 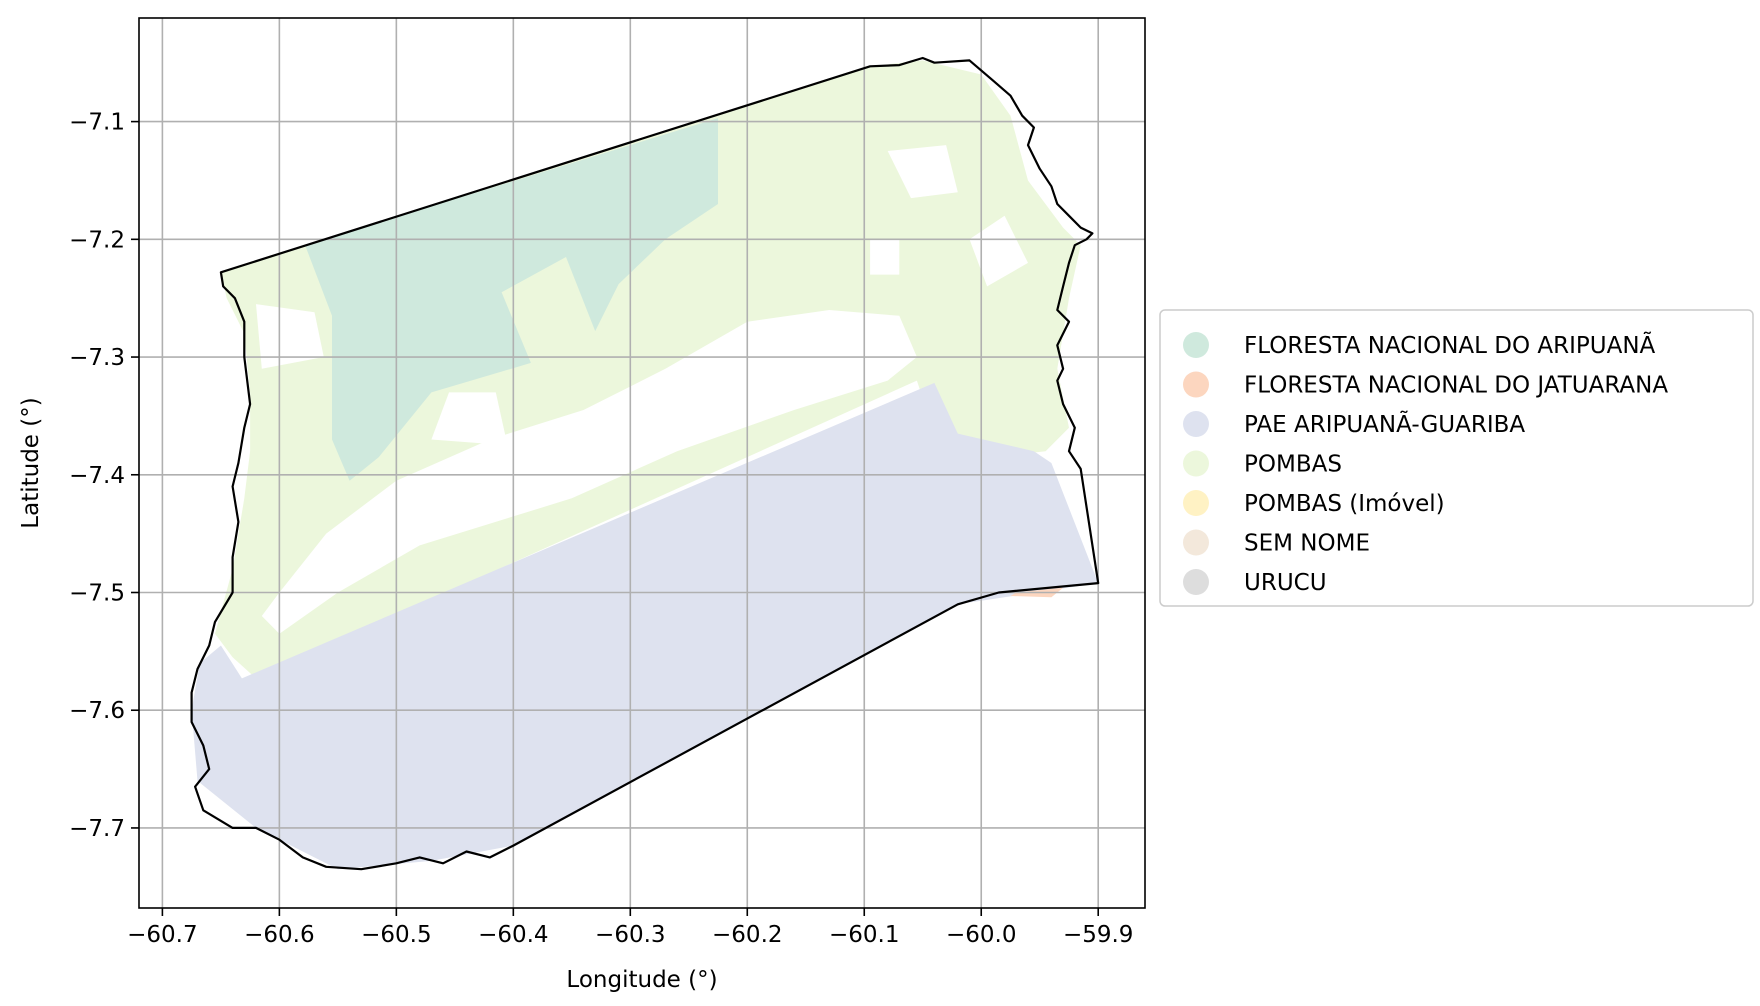 I want to click on x-tick-label: −60.1, so click(x=864, y=935).